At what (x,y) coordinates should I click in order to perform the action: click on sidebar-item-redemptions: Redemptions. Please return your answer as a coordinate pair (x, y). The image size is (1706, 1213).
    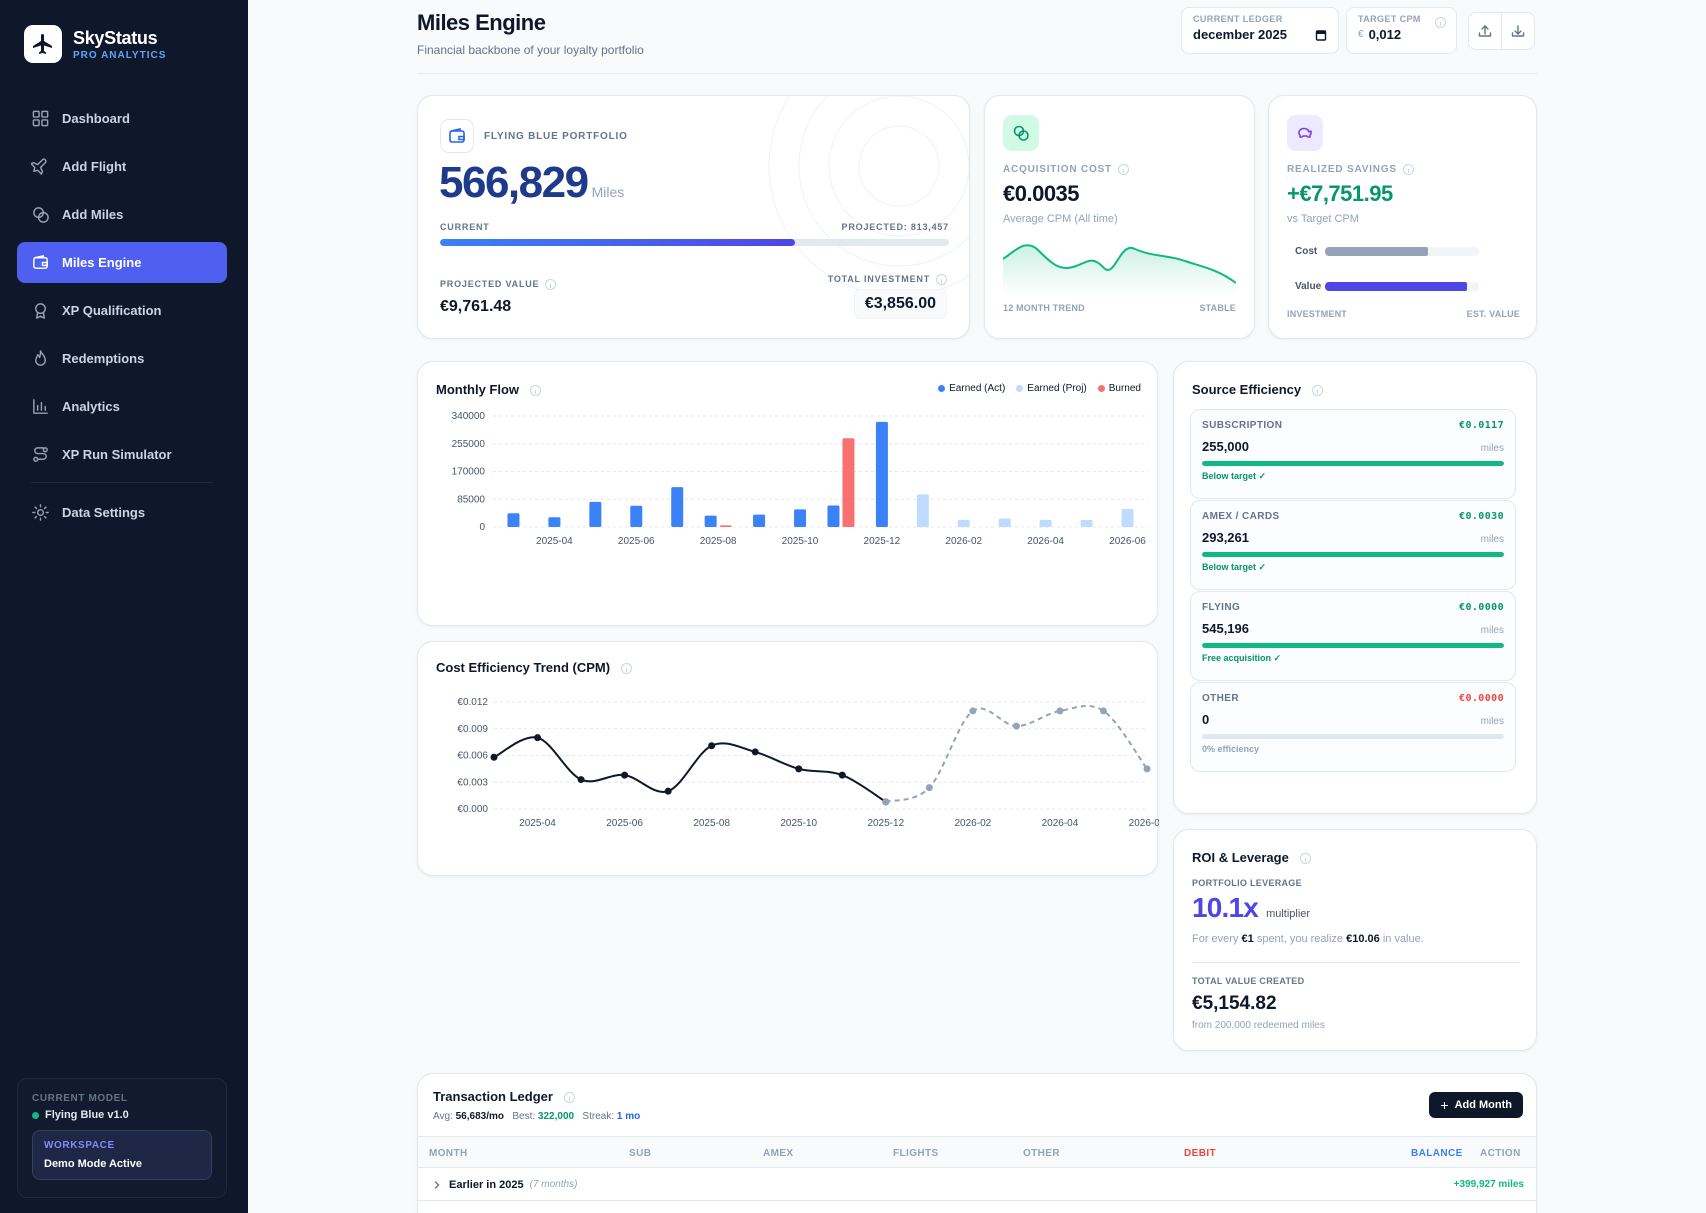
    Looking at the image, I should click on (122, 358).